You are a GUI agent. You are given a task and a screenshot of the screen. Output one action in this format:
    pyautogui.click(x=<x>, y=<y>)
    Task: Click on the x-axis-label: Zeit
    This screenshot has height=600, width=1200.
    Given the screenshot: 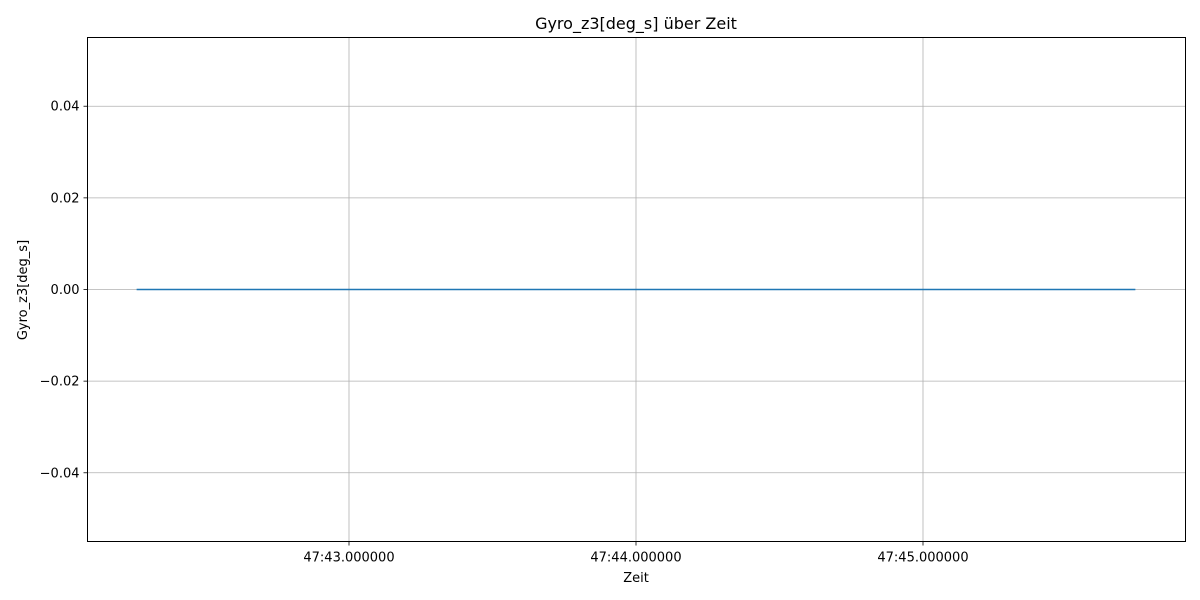 What is the action you would take?
    pyautogui.click(x=636, y=578)
    